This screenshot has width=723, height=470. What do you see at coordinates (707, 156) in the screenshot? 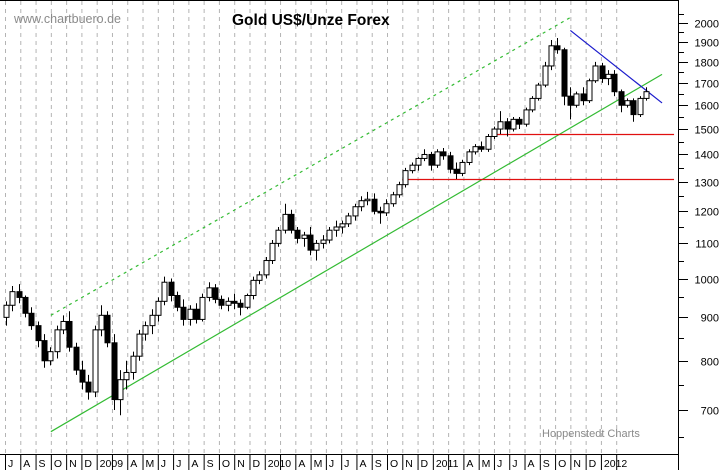
I see `y-tick-label: 1400` at bounding box center [707, 156].